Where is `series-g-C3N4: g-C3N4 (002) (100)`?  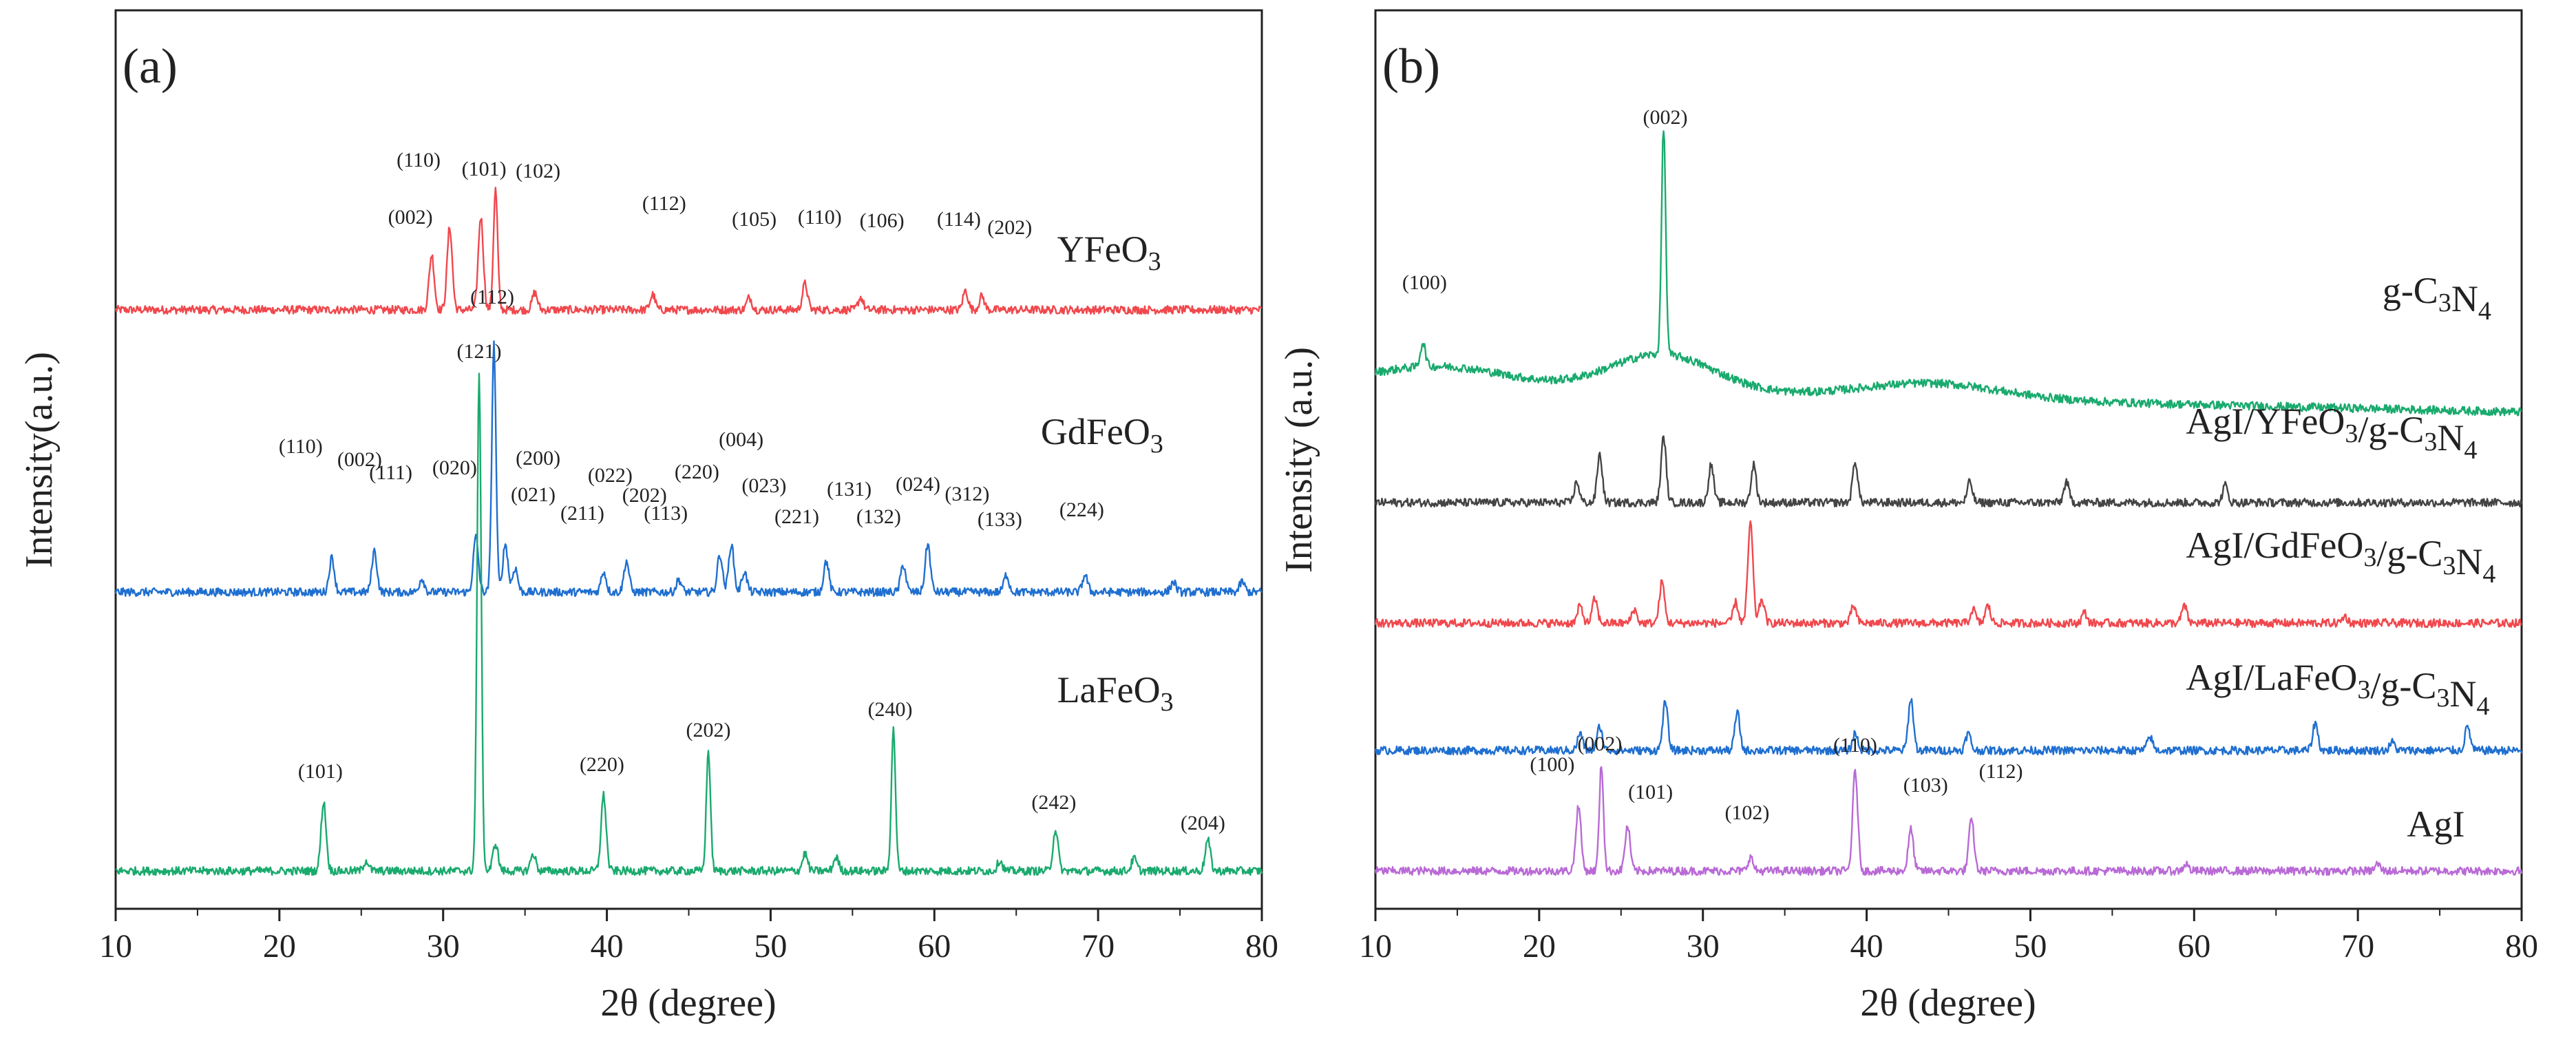
series-g-C3N4: g-C3N4 (002) (100) is located at coordinates (1948, 261).